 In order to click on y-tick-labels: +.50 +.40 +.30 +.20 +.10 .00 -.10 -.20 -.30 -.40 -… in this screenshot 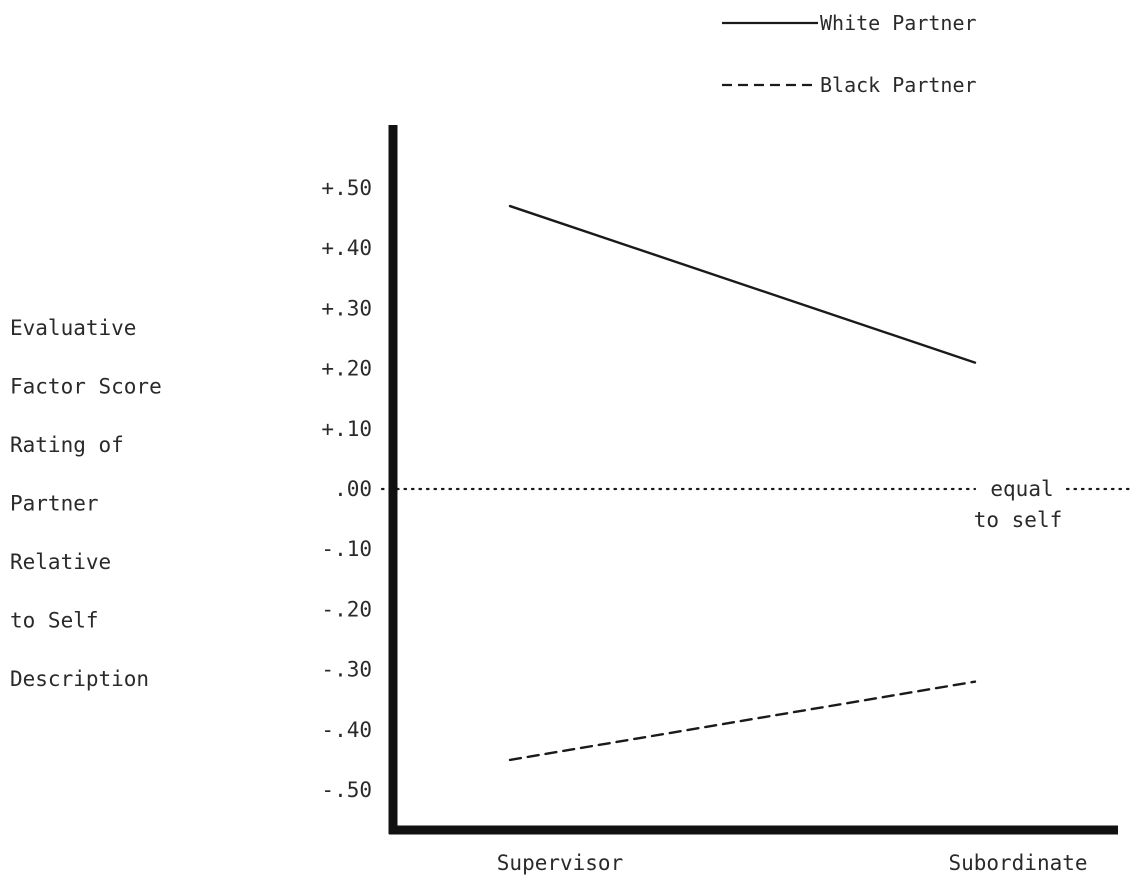, I will do `click(346, 489)`.